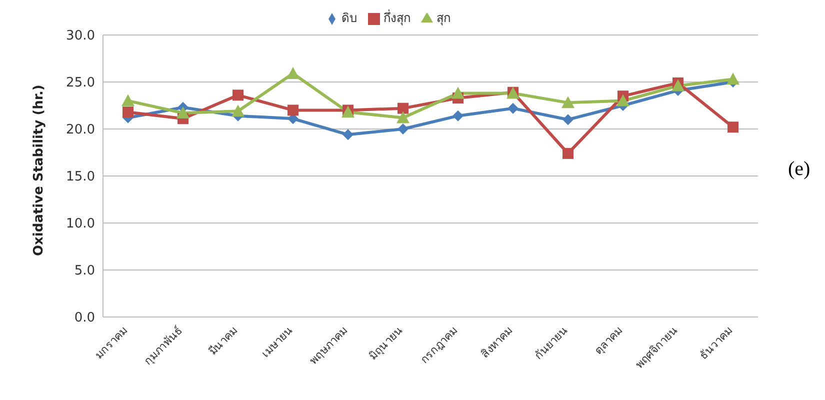  Describe the element at coordinates (39, 170) in the screenshot. I see `y-axis-title: Oxidative Stability (hr.)` at that location.